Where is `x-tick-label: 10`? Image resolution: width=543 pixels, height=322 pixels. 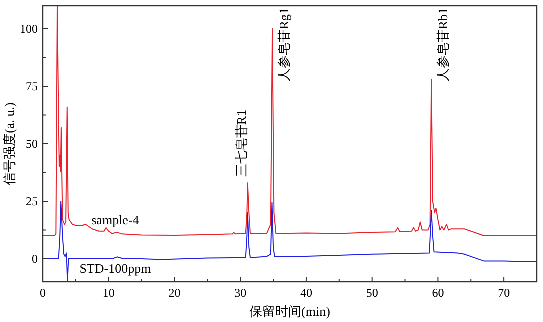
x-tick-label: 10 is located at coordinates (108, 293).